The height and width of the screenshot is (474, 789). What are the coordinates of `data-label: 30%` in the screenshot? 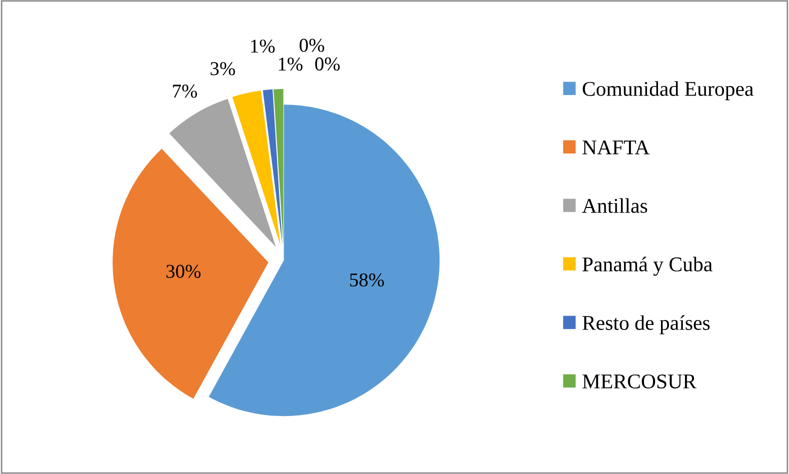 It's located at (183, 271).